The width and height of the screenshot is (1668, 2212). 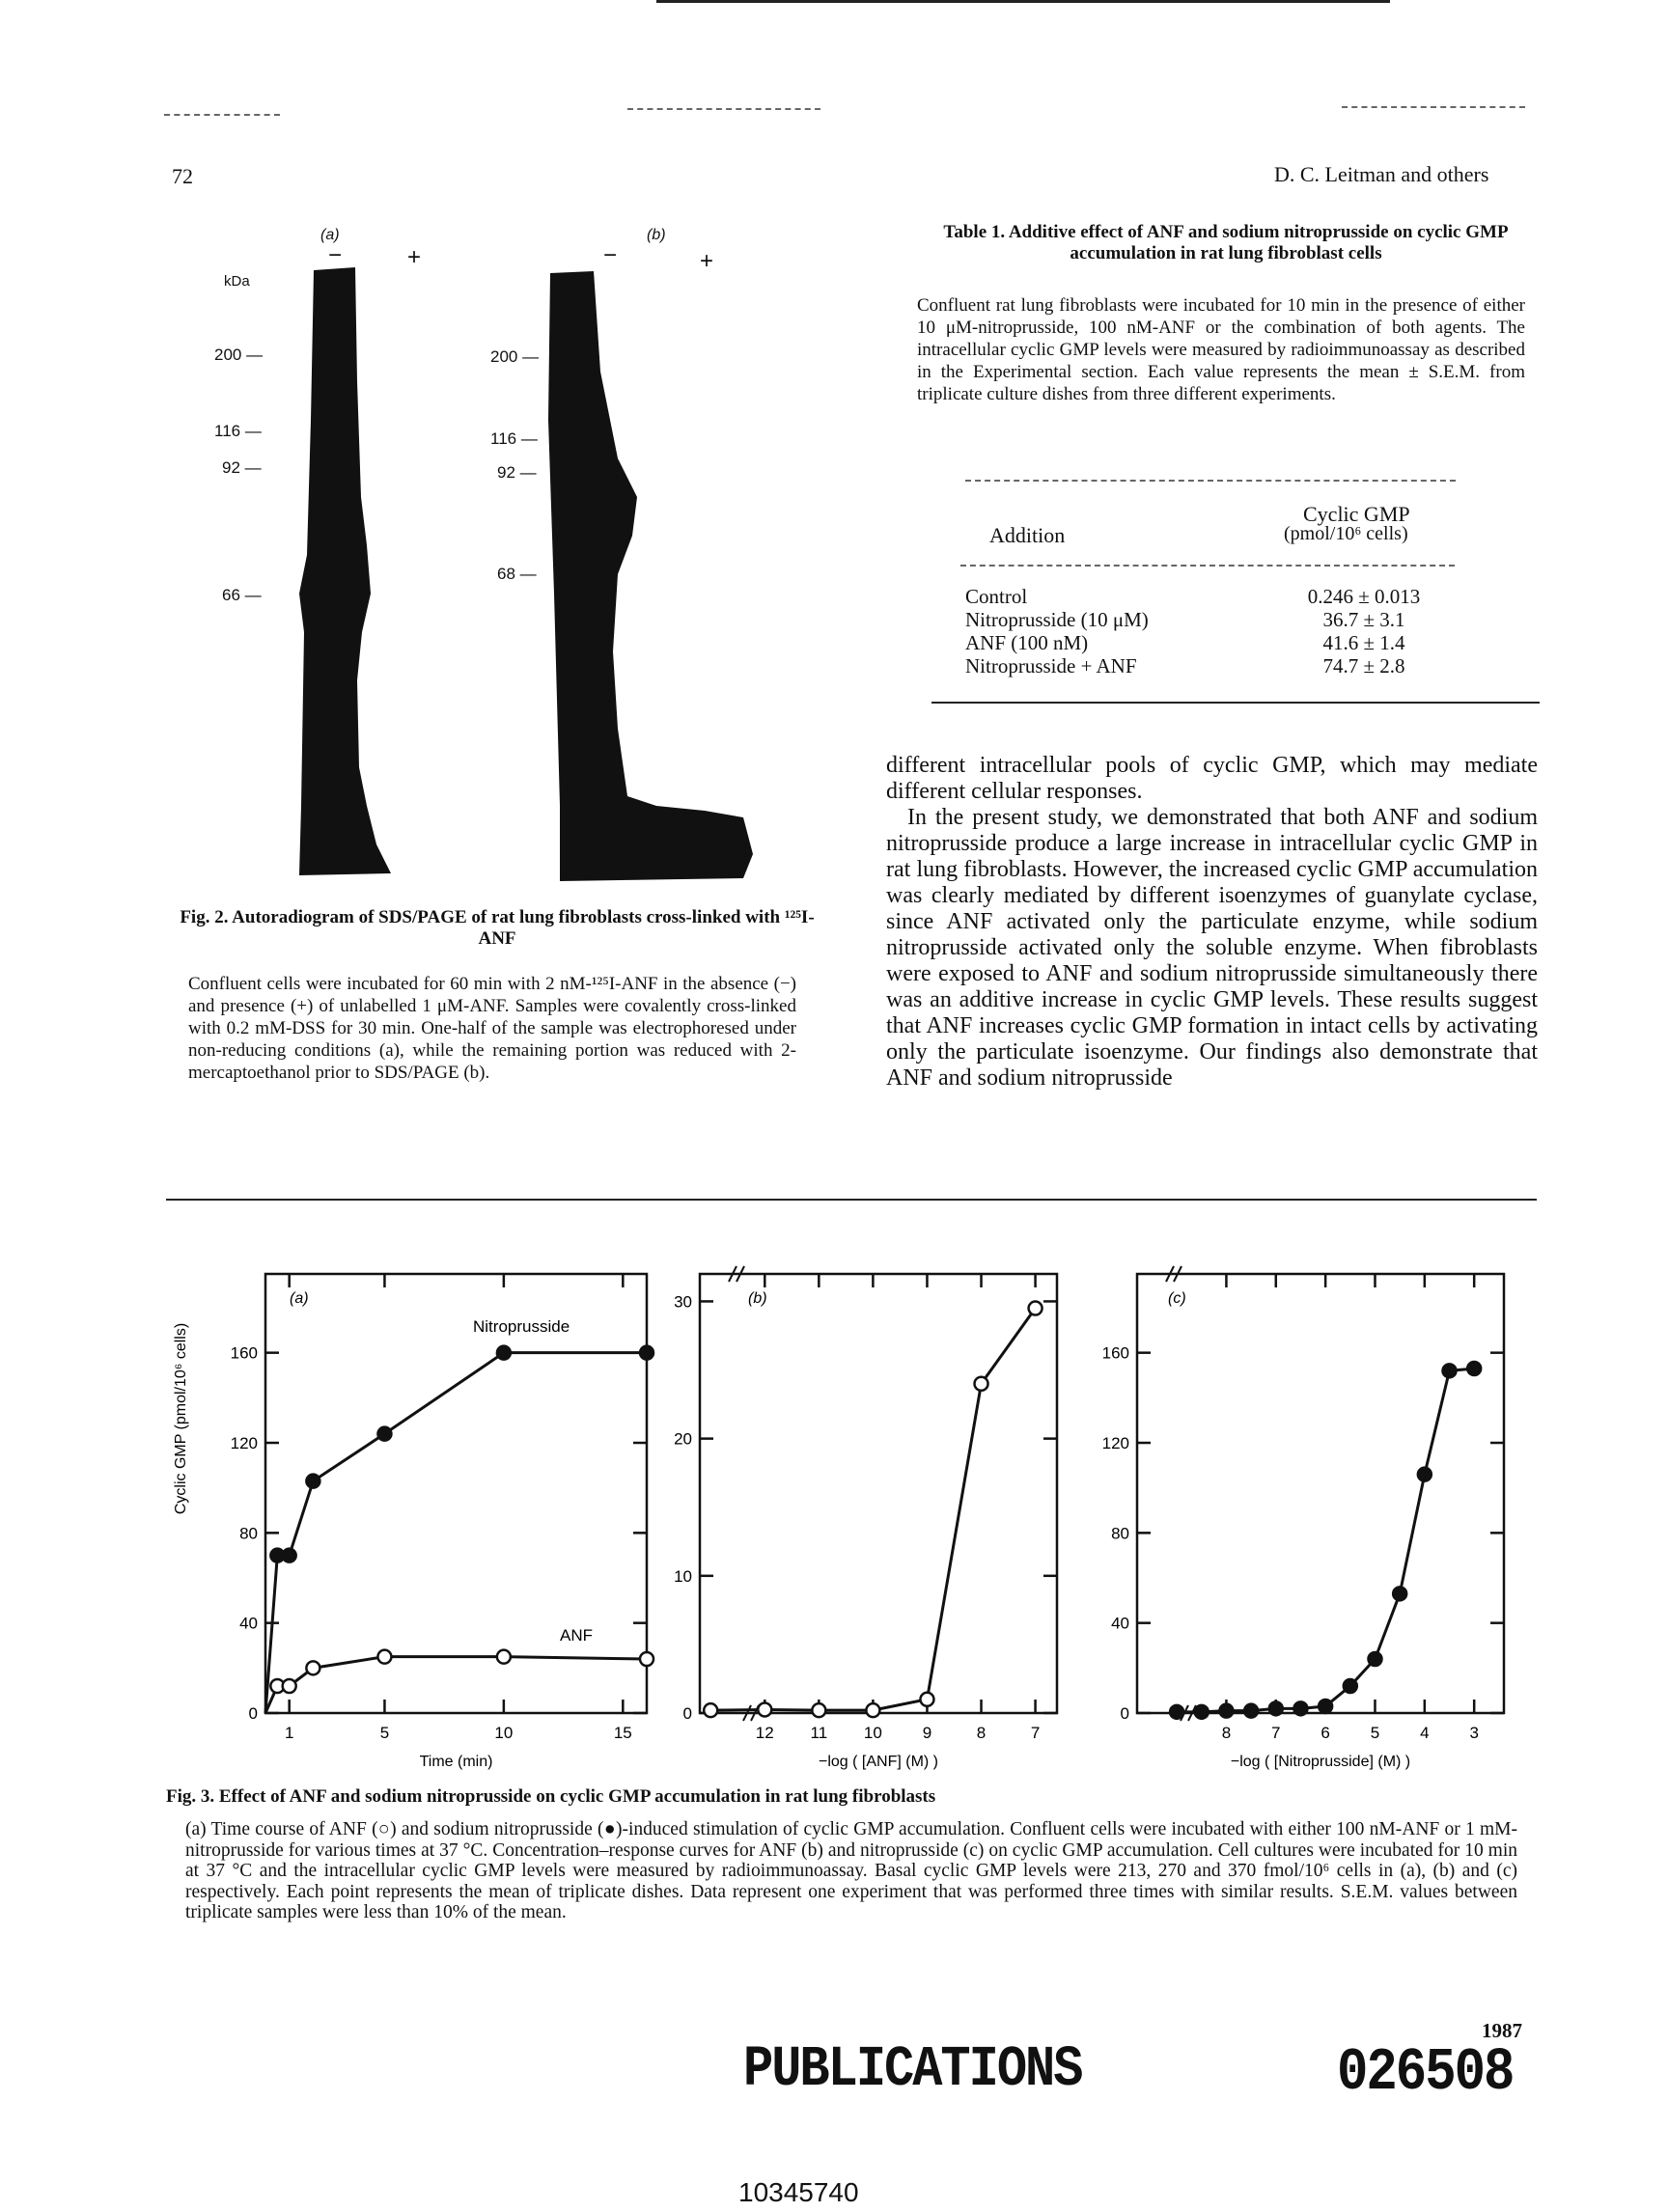 I want to click on table-cell-value: 41.6 ± 1.4, so click(x=1363, y=642).